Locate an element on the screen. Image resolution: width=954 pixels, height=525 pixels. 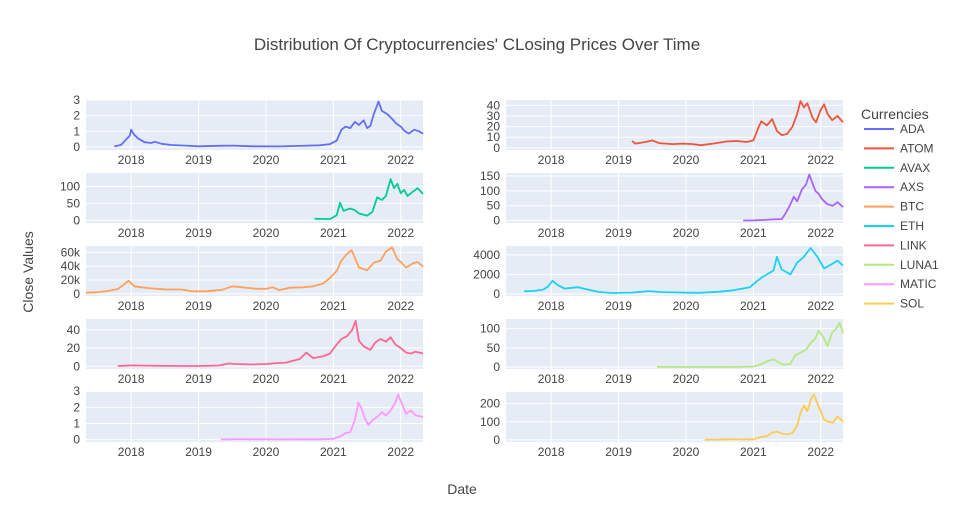
y-tick-label: 1 is located at coordinates (76, 131).